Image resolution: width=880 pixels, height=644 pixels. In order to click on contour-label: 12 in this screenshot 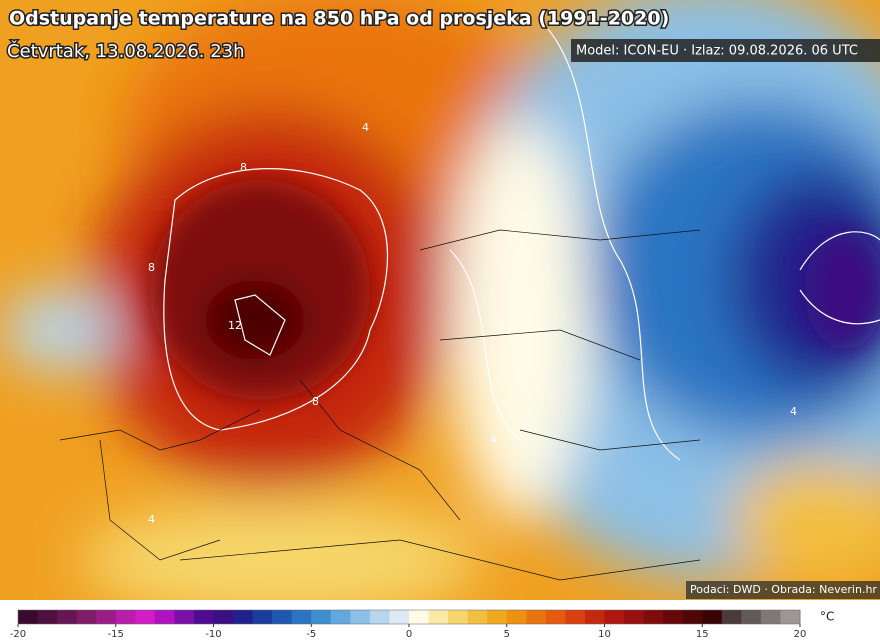, I will do `click(235, 325)`.